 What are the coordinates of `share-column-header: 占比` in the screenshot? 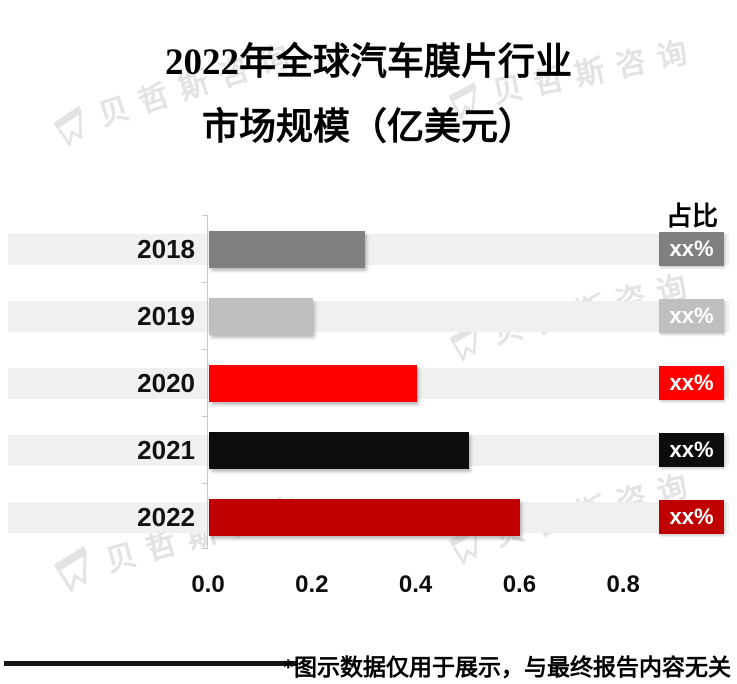 It's located at (691, 216).